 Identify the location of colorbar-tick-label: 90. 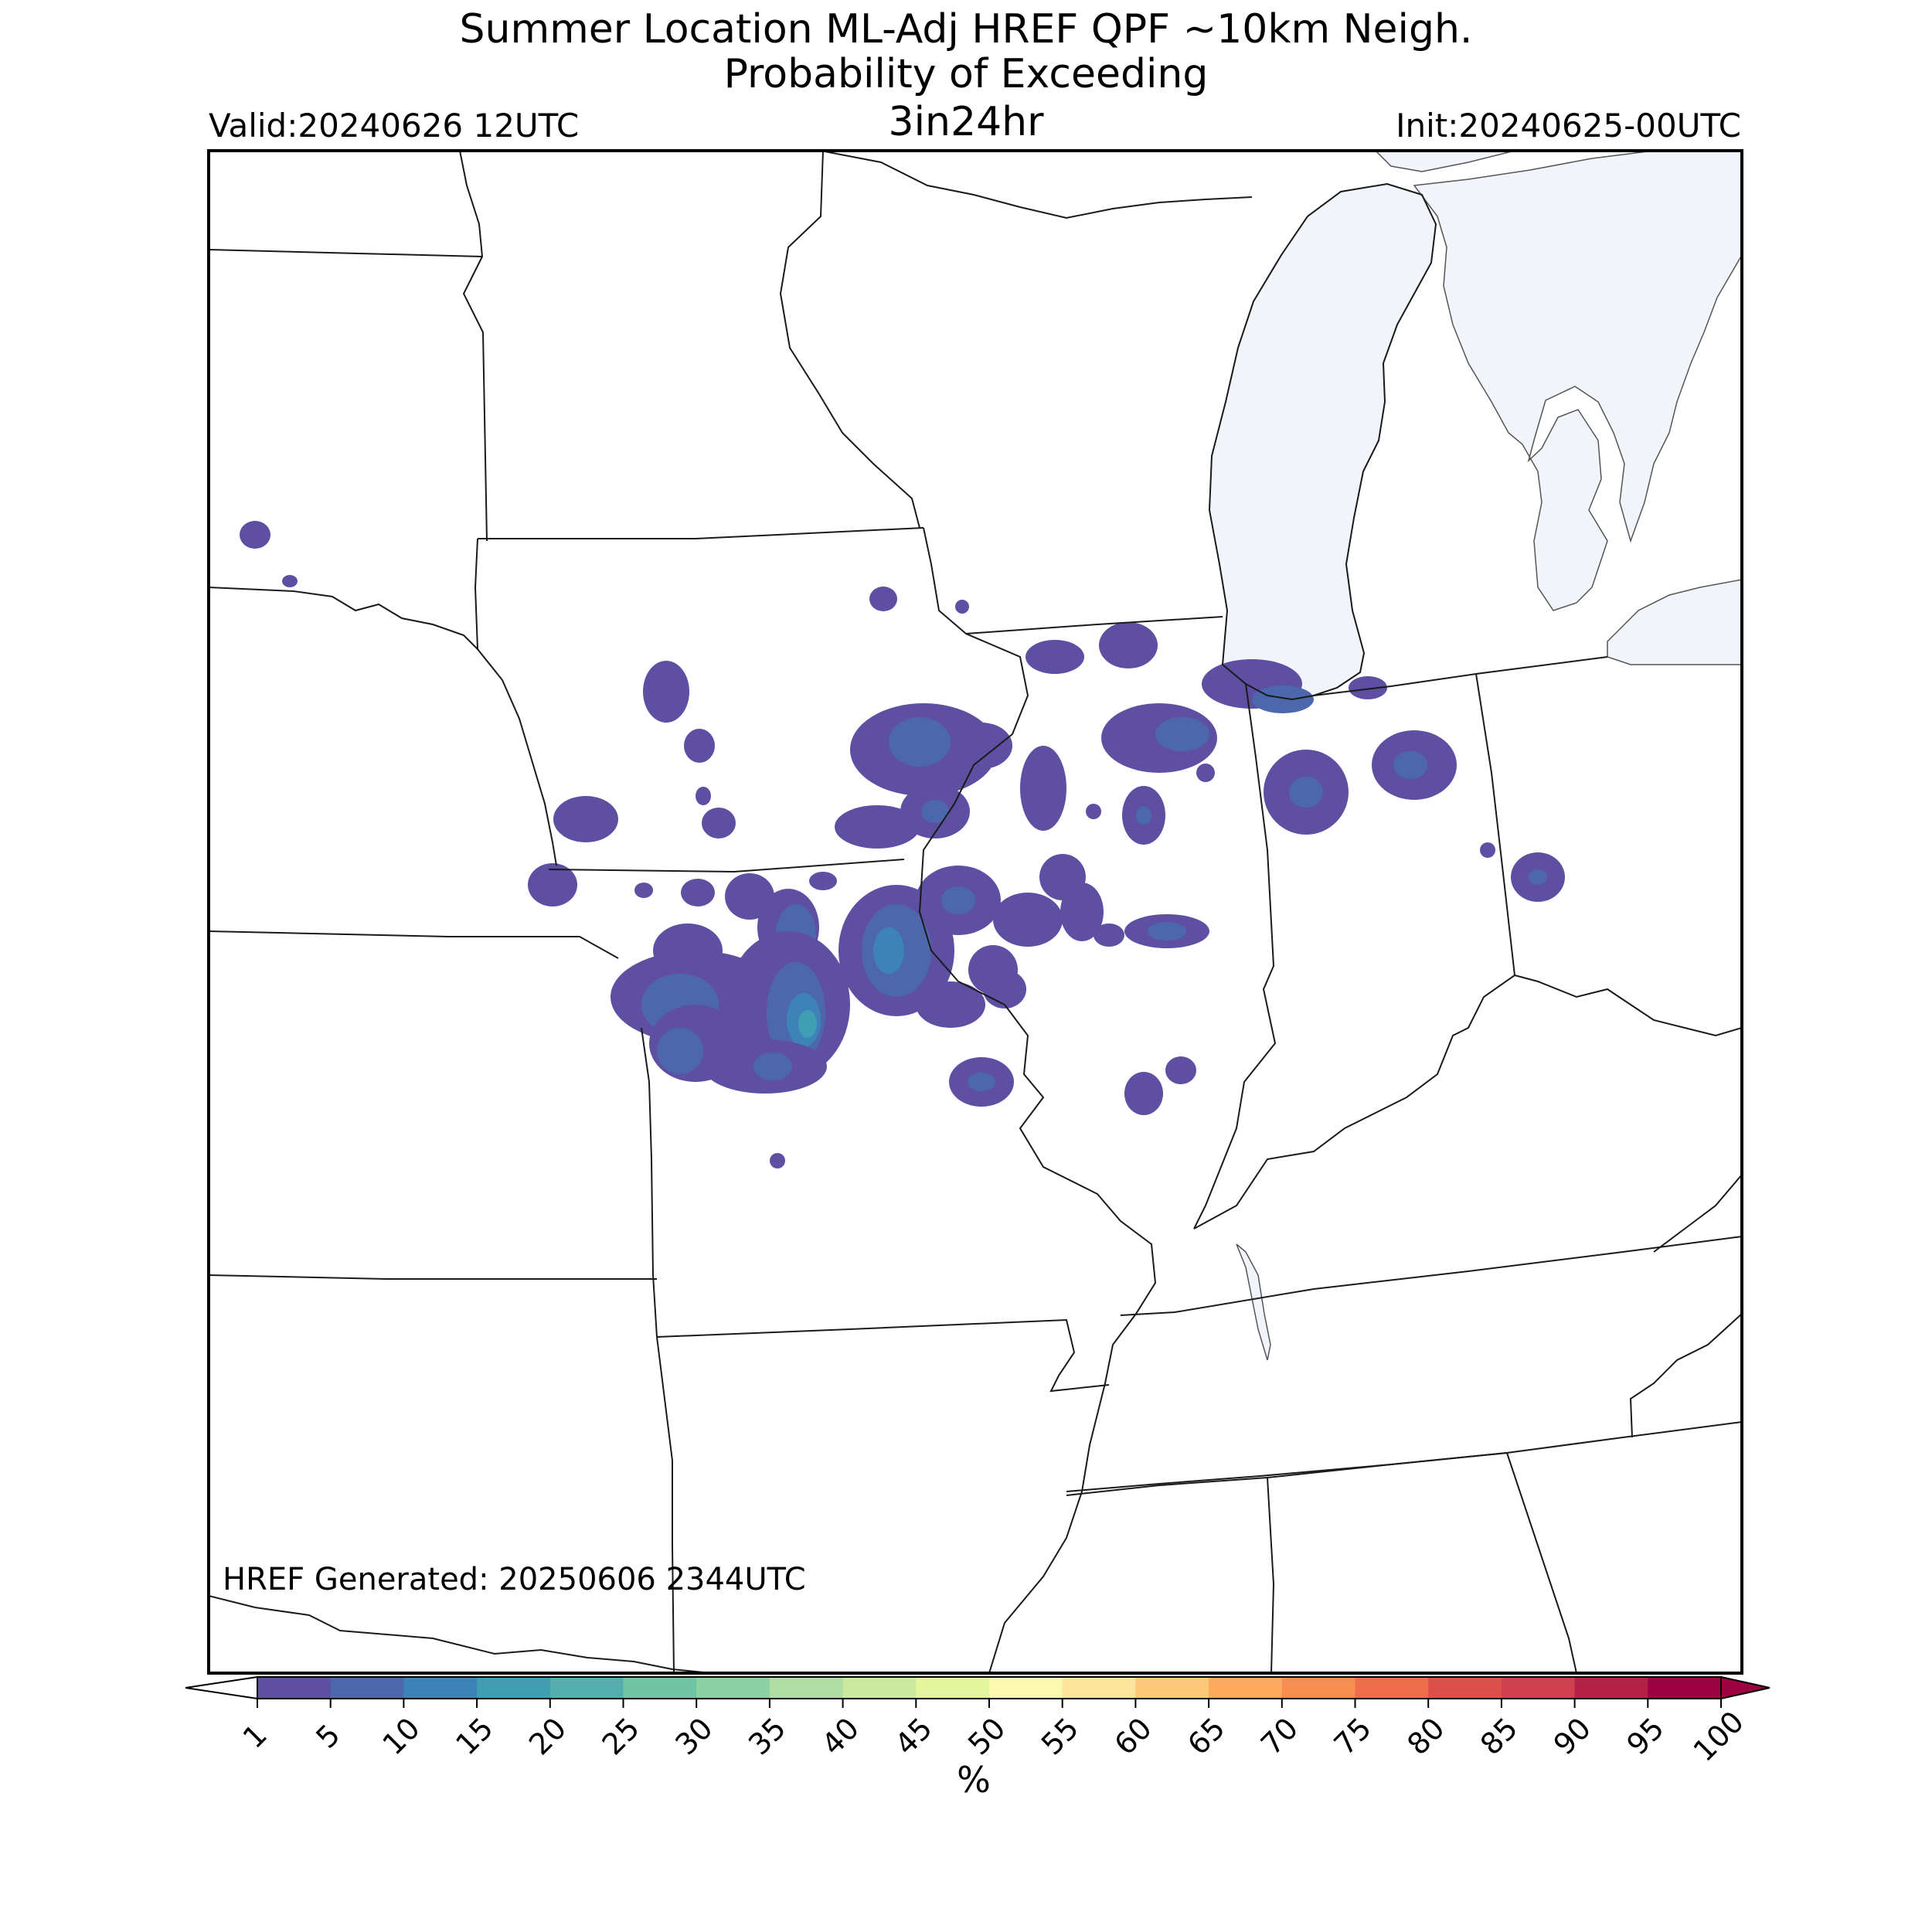
(1572, 1736).